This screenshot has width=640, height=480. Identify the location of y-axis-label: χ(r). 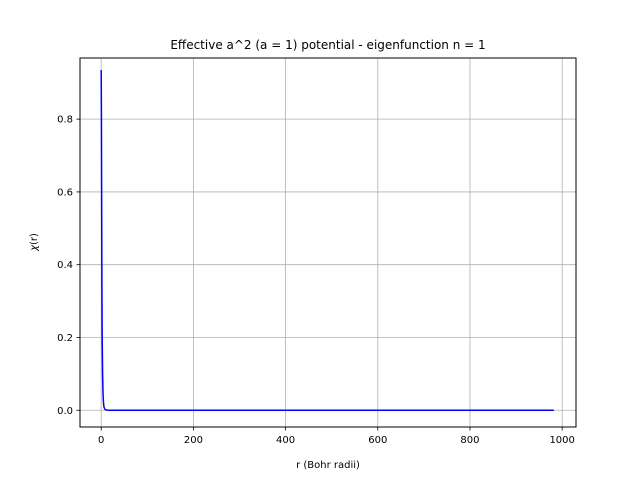
(34, 242).